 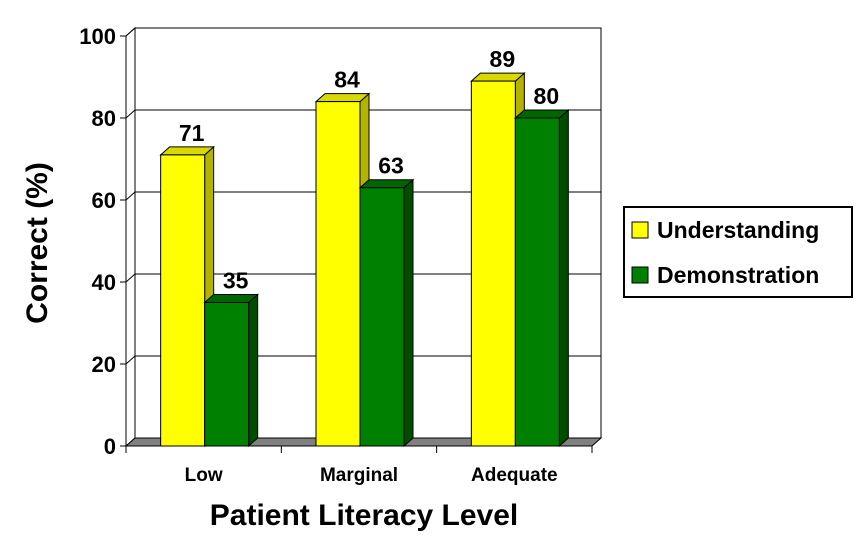 What do you see at coordinates (547, 96) in the screenshot?
I see `data-label: 80` at bounding box center [547, 96].